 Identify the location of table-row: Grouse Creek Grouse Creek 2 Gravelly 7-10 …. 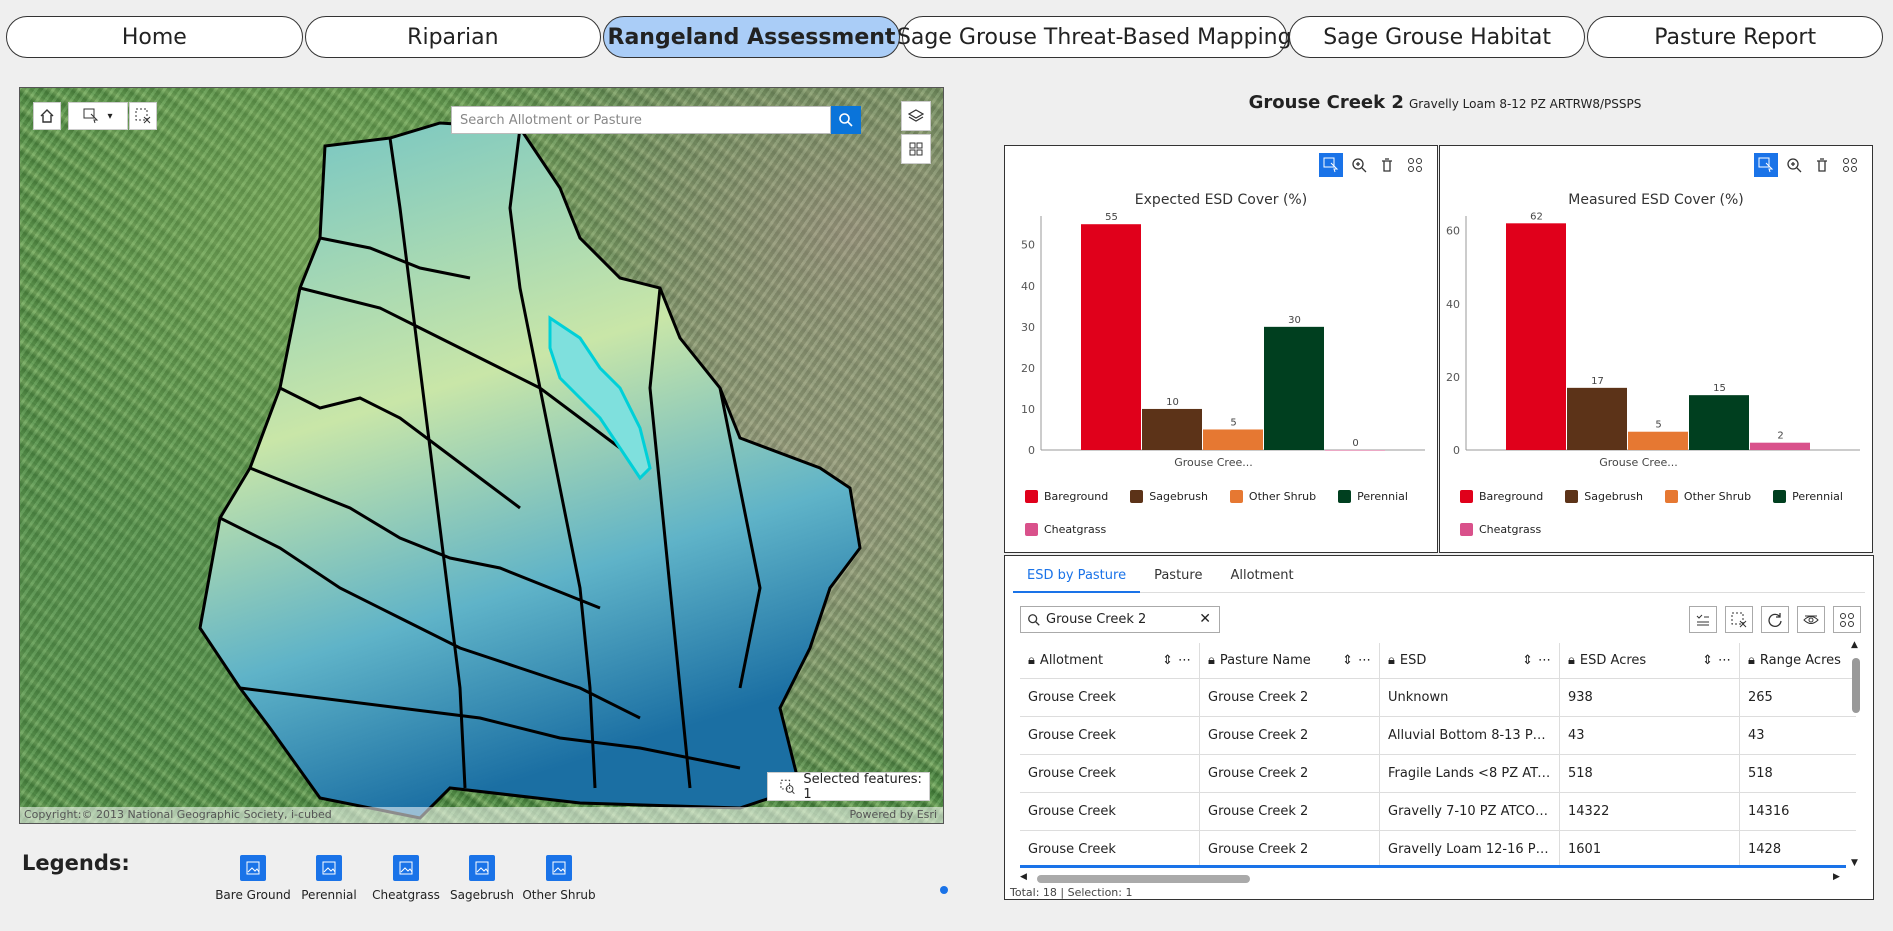
(1438, 812).